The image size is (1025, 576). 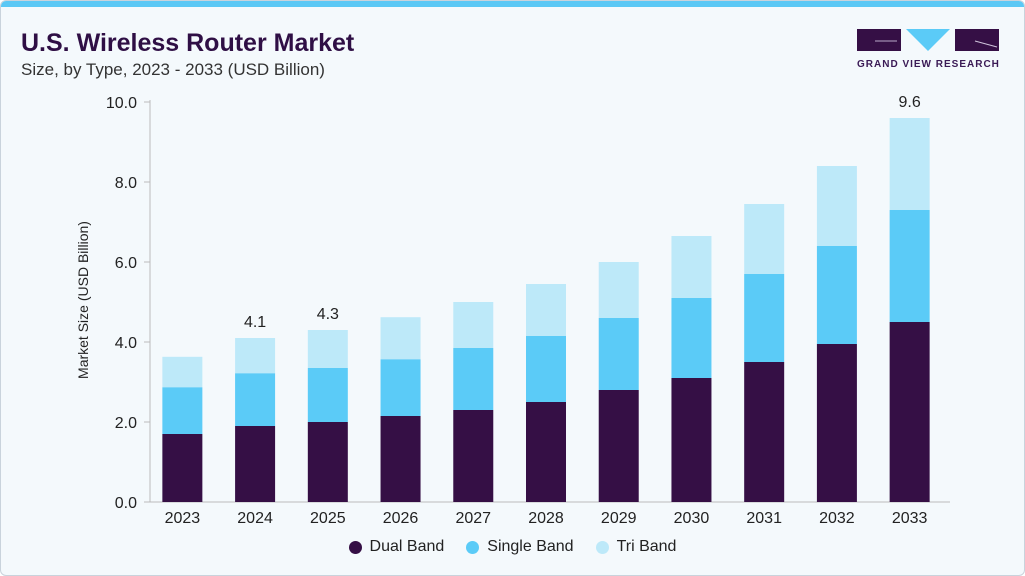 I want to click on legend-item: Dual Band, so click(x=396, y=547).